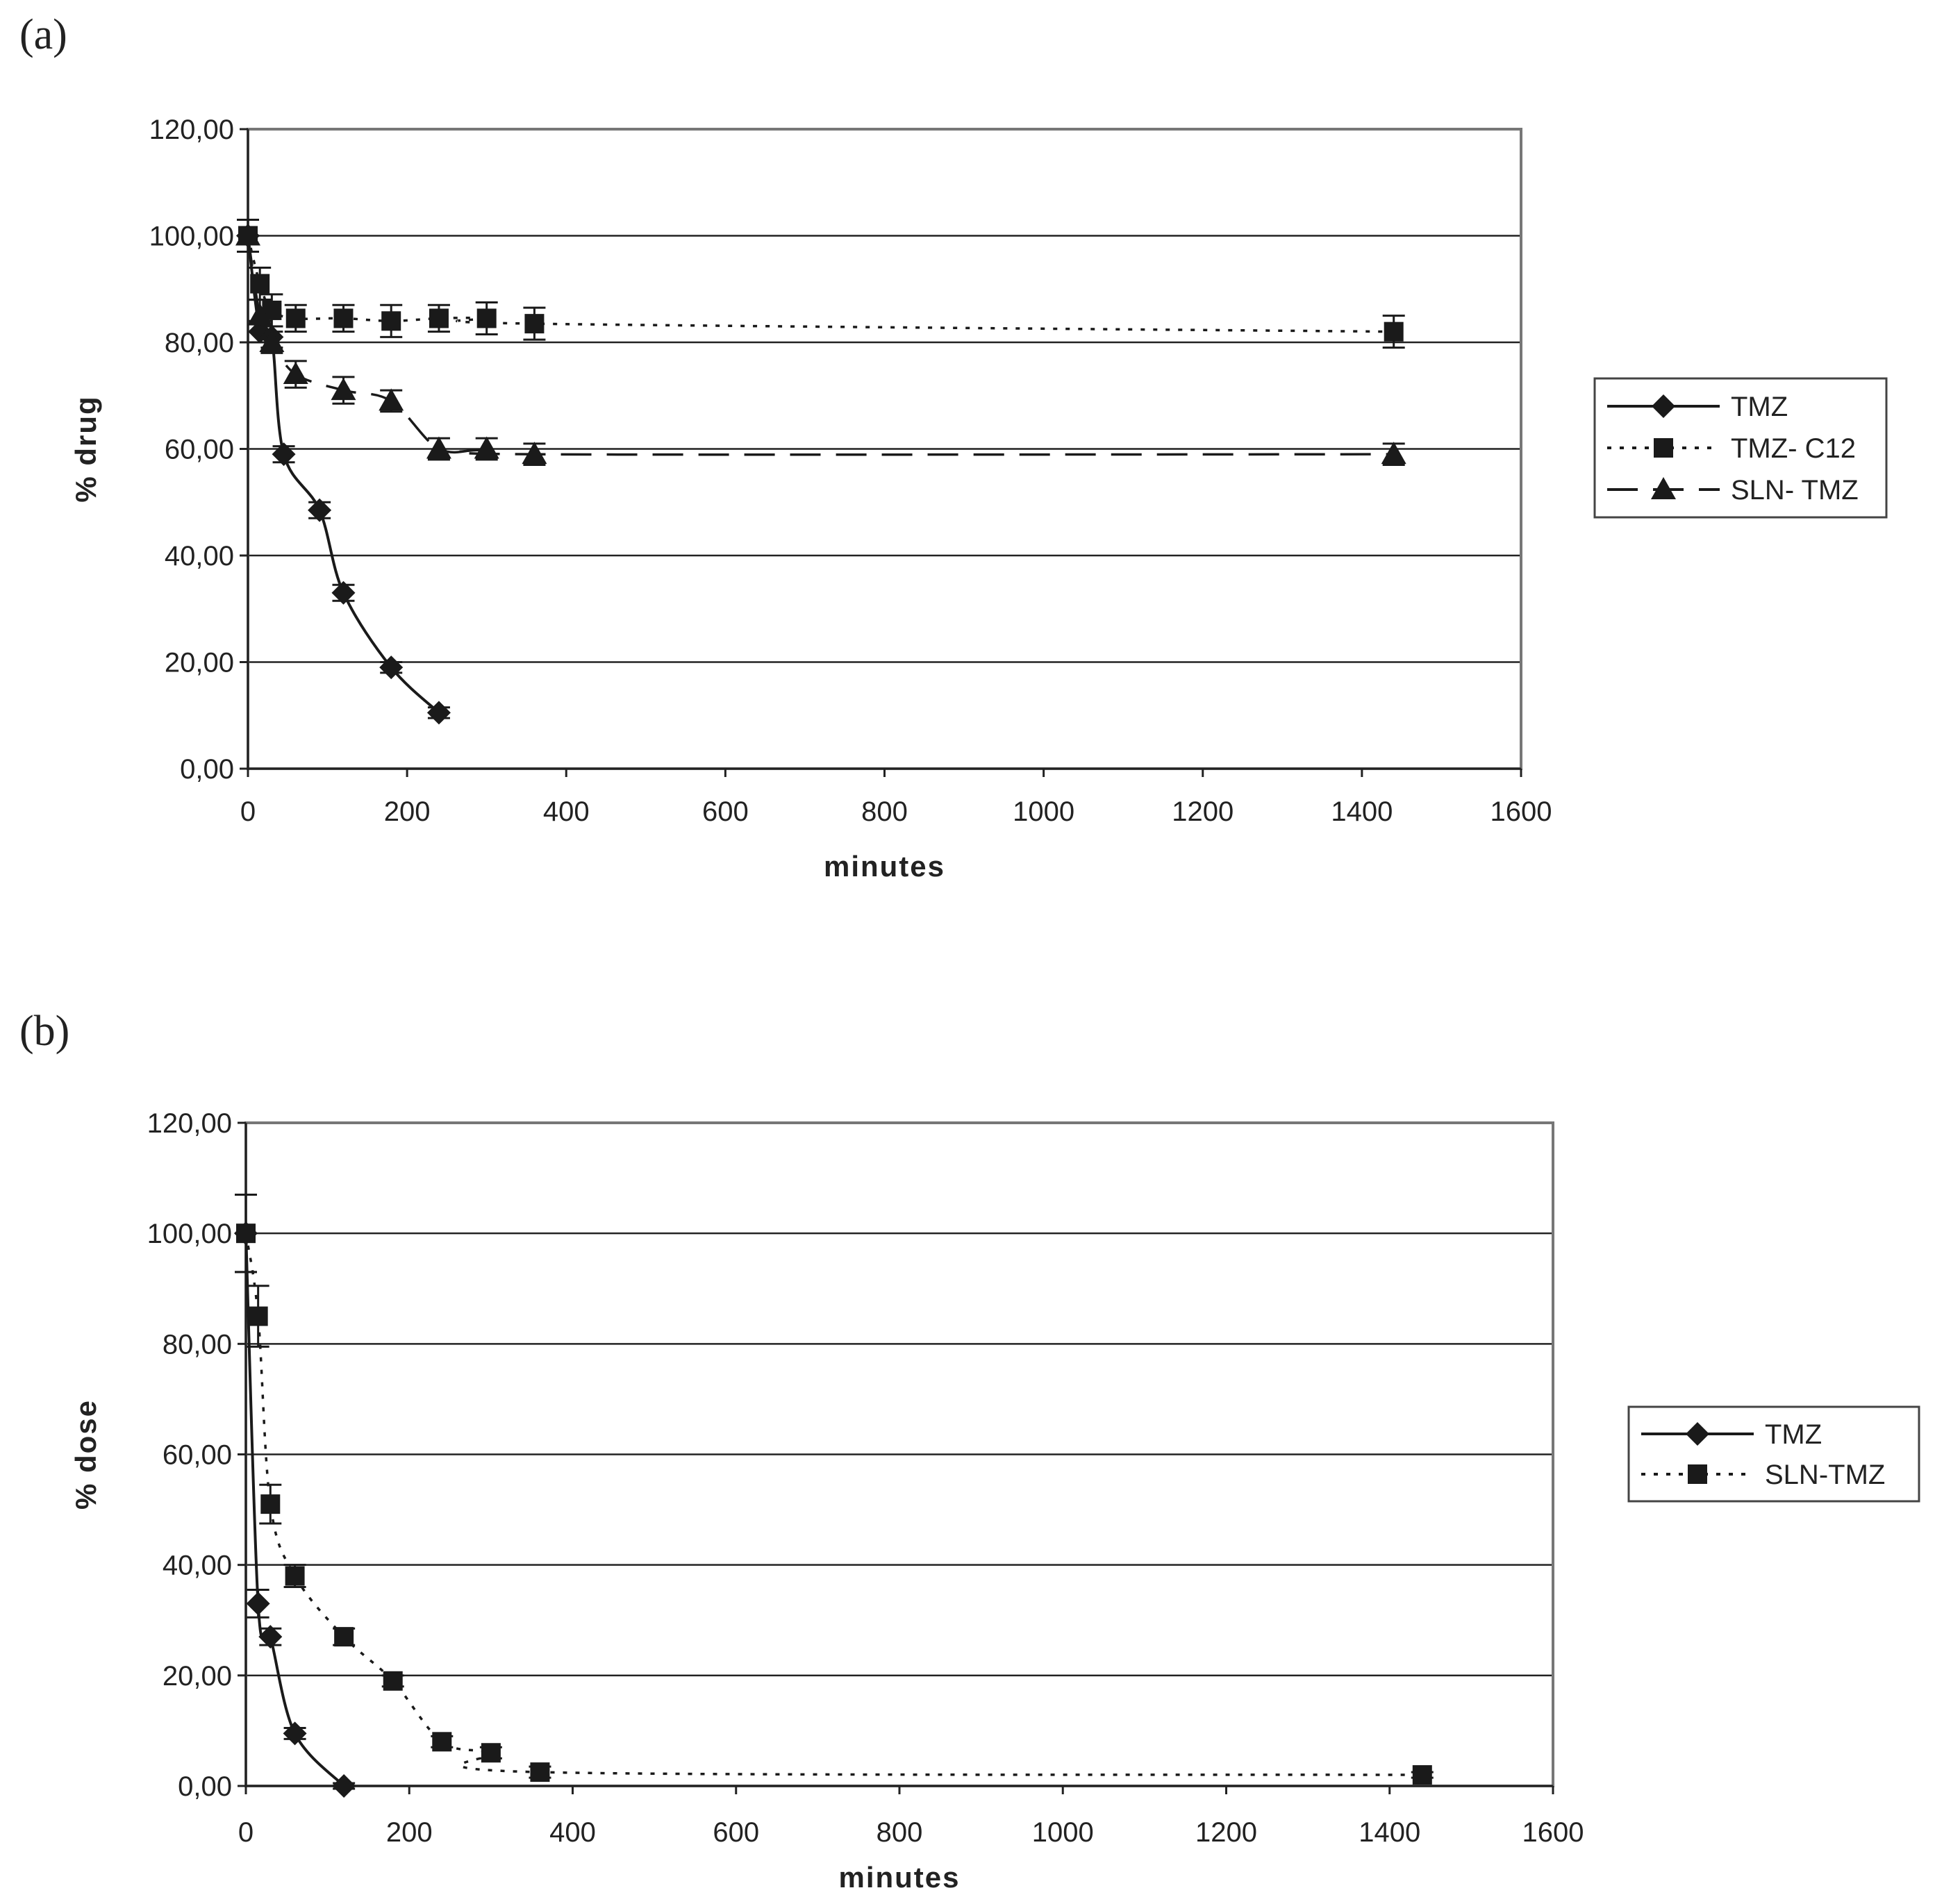  What do you see at coordinates (86, 1454) in the screenshot?
I see `y-axis-title: % dose` at bounding box center [86, 1454].